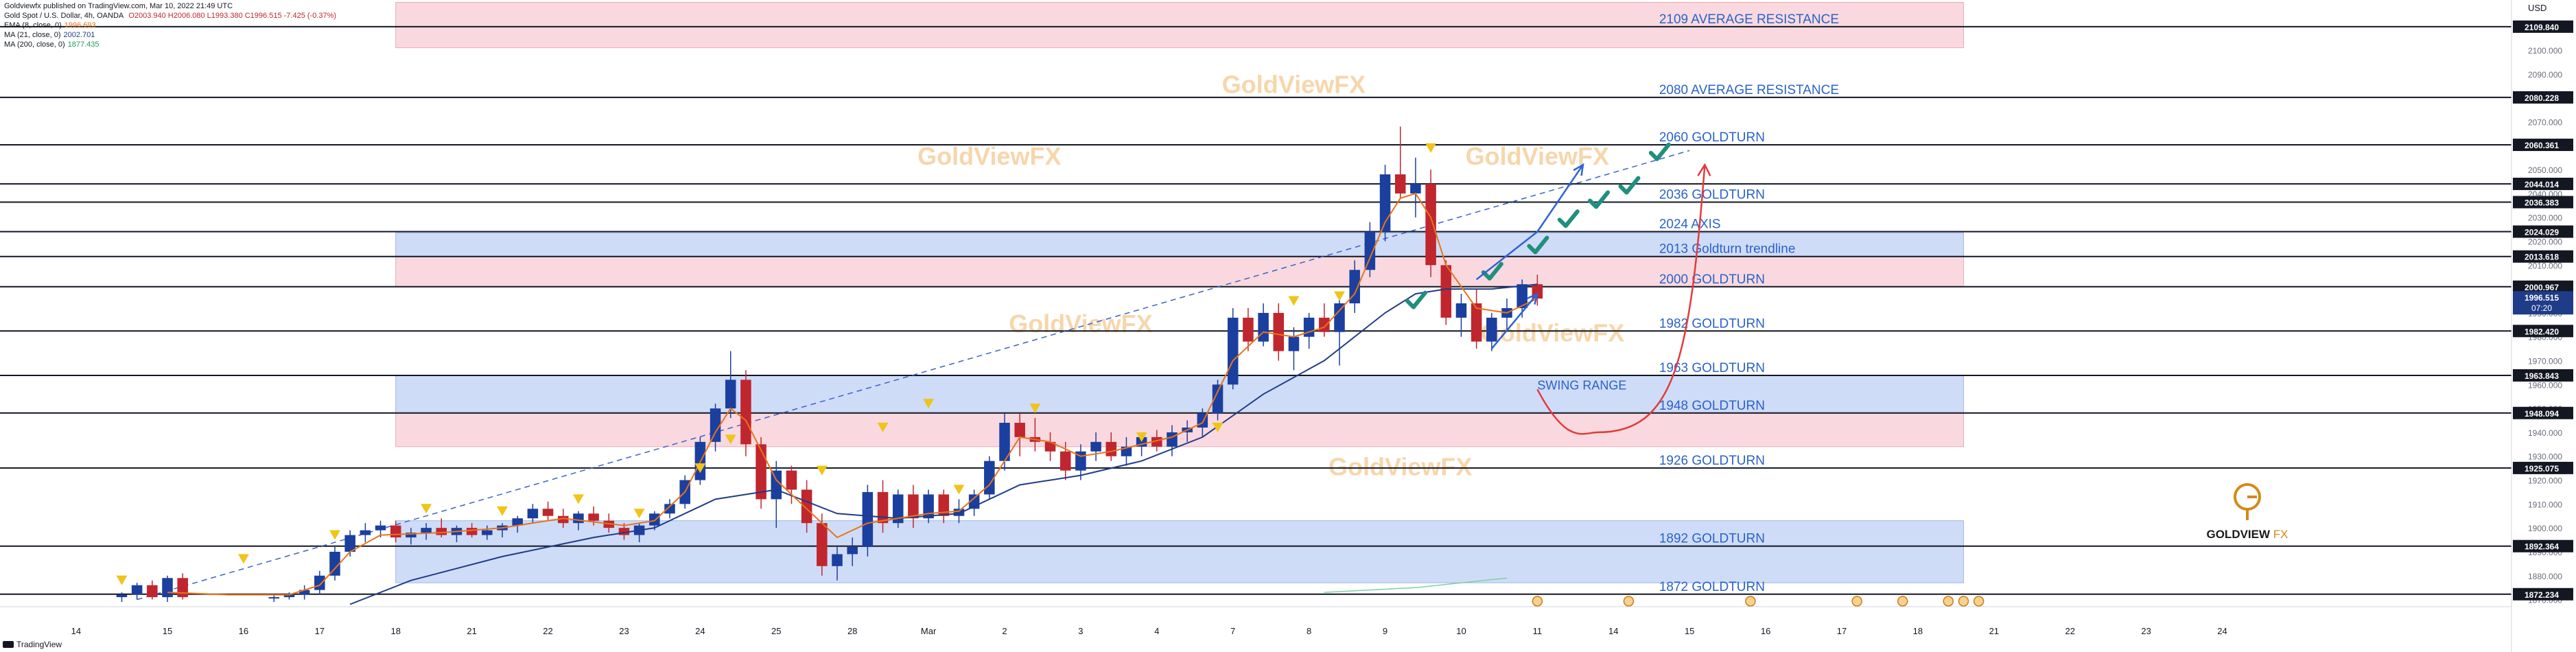 This screenshot has height=652, width=2576. Describe the element at coordinates (1712, 279) in the screenshot. I see `level-label: 2000 GOLDTURN` at that location.